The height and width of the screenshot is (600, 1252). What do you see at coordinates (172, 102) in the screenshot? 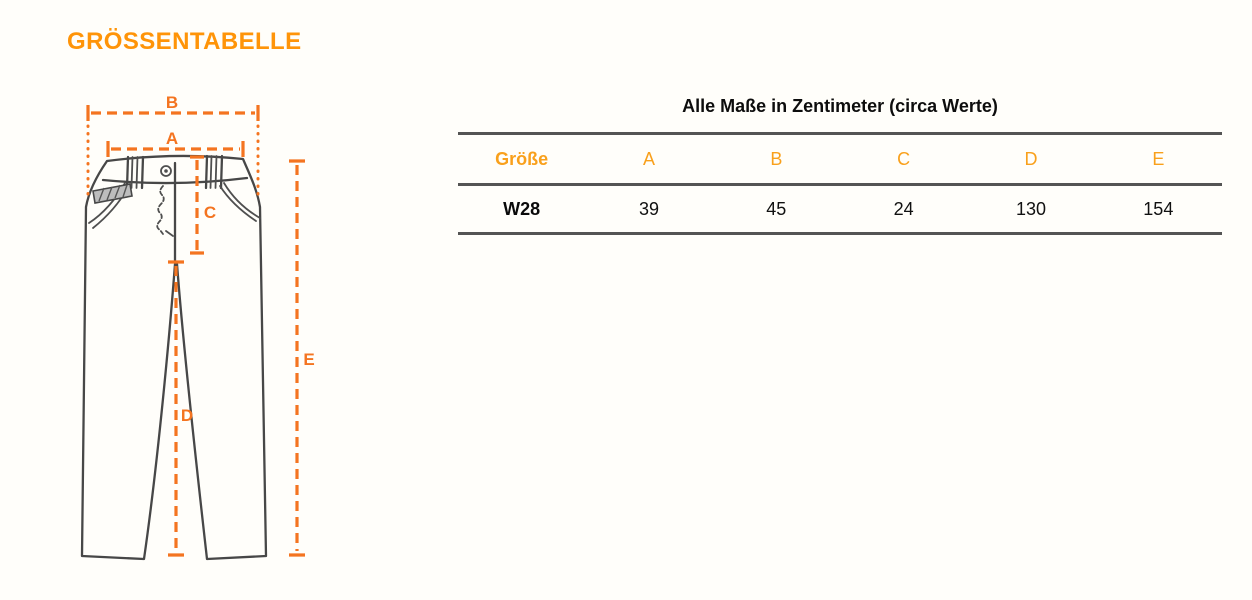
I see `measure-label-b: B` at bounding box center [172, 102].